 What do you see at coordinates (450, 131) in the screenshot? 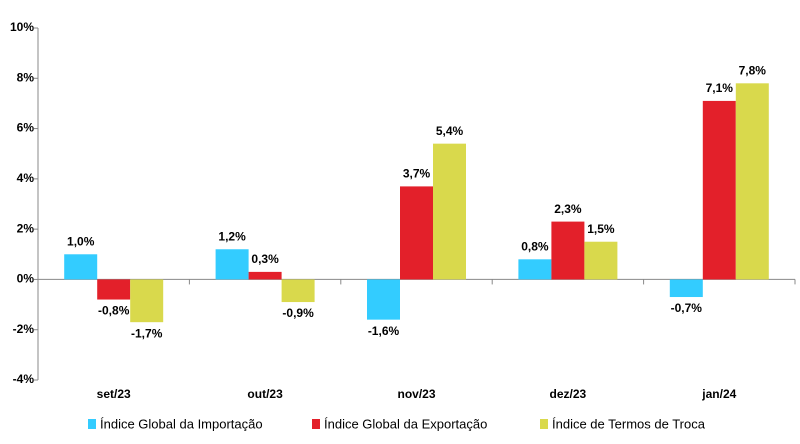
I see `data-label: 5,4%` at bounding box center [450, 131].